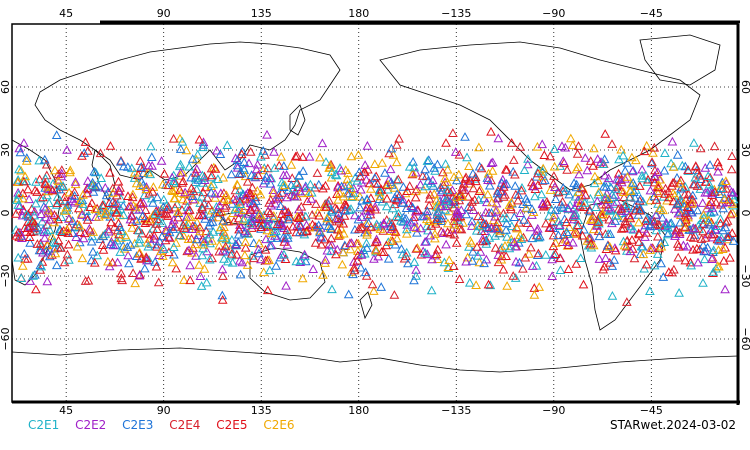  Describe the element at coordinates (6, 275) in the screenshot. I see `lat-tick-label-left: −30` at that location.